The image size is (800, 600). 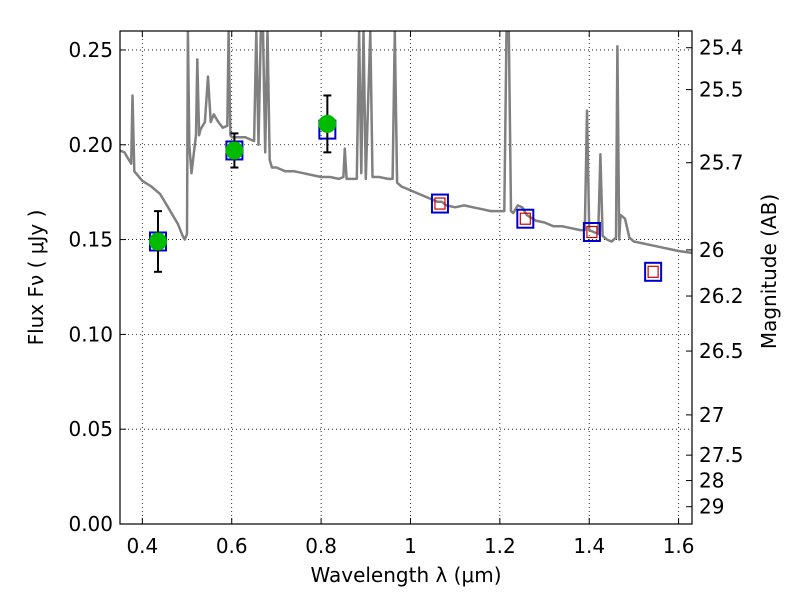 I want to click on y-axis-label: Flux Fν ( μJy ), so click(x=36, y=278).